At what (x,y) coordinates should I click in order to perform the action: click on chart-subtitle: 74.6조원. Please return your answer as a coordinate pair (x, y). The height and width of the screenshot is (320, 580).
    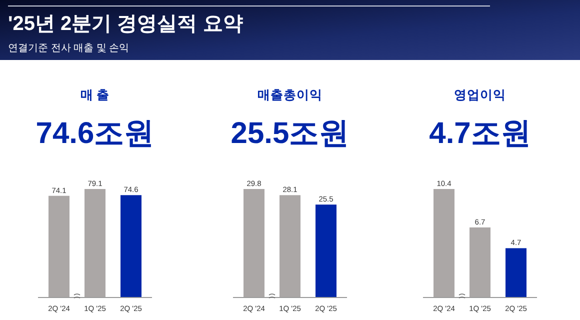
    Looking at the image, I should click on (95, 133).